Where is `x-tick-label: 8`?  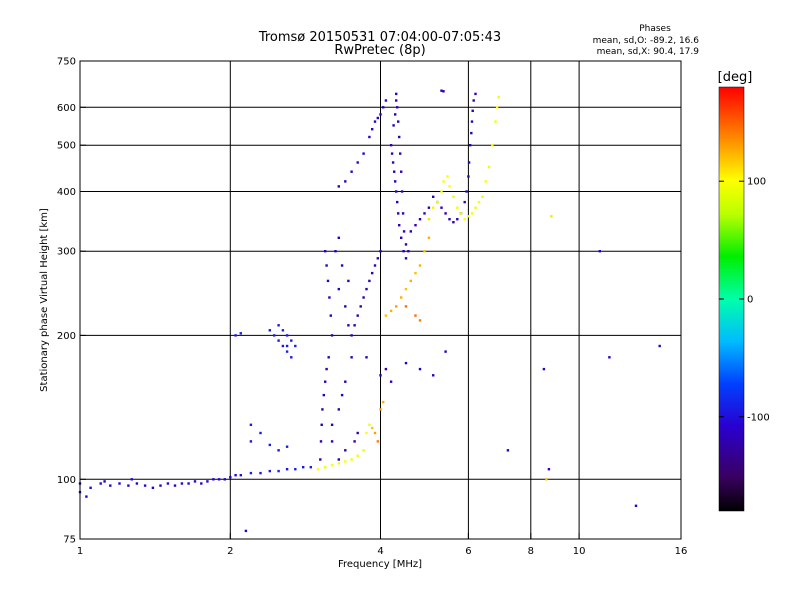 x-tick-label: 8 is located at coordinates (531, 551).